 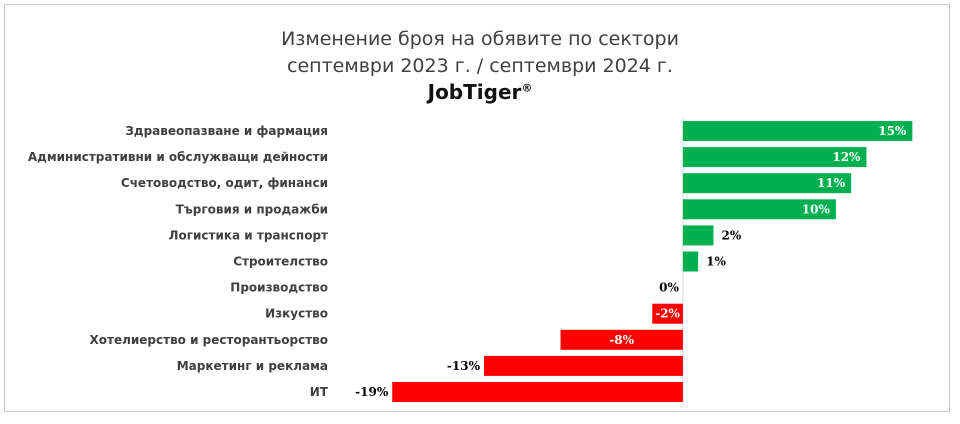 What do you see at coordinates (280, 262) in the screenshot?
I see `category-label: Строителство` at bounding box center [280, 262].